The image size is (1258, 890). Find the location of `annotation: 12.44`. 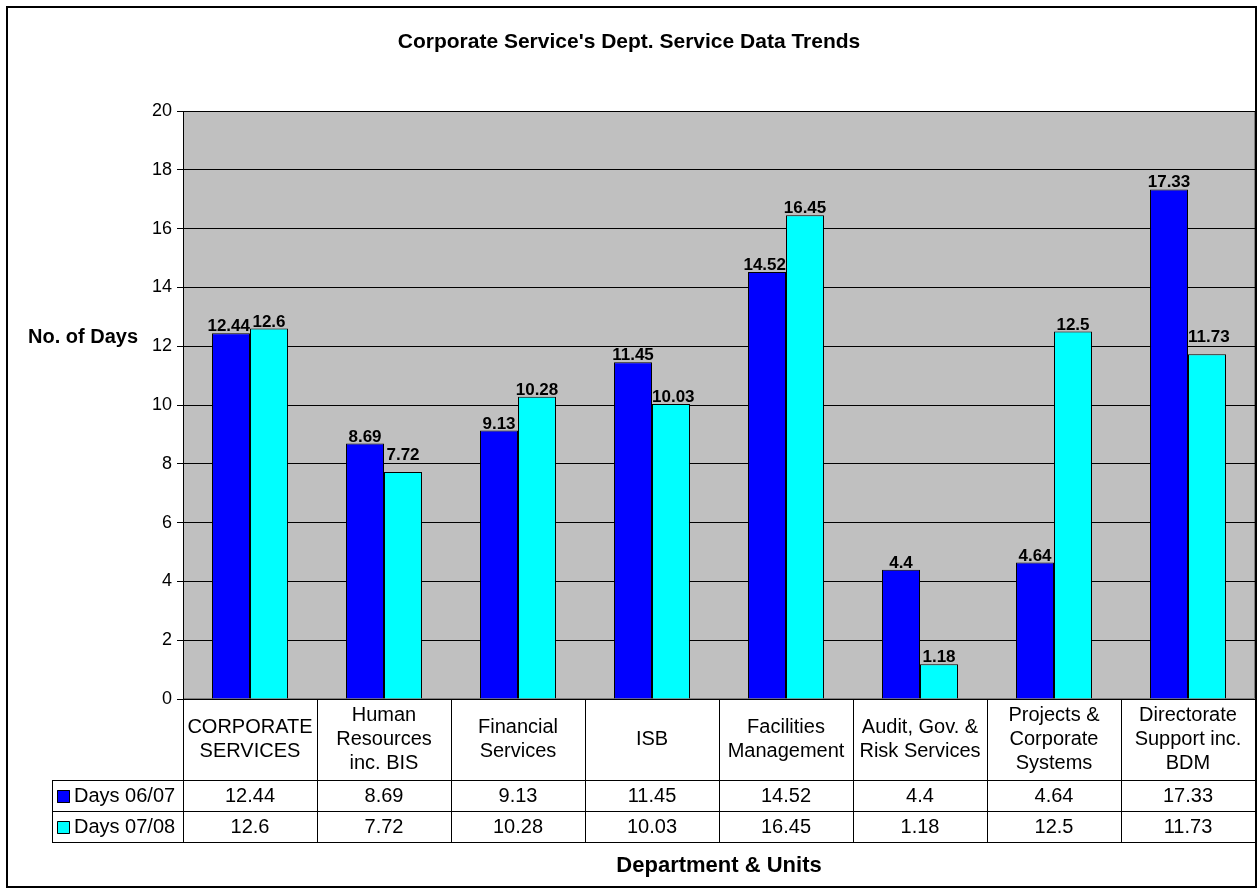

annotation: 12.44 is located at coordinates (229, 326).